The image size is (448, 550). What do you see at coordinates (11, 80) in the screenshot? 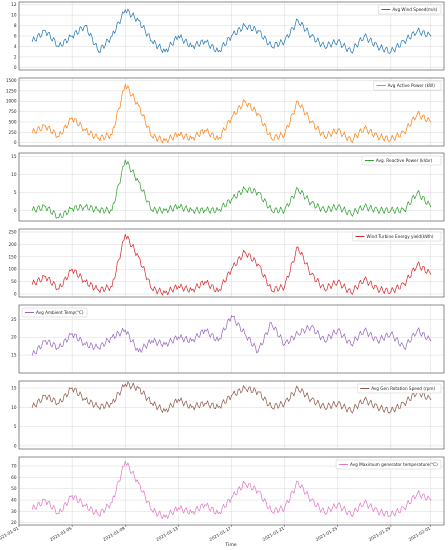
I see `y-tick-label: 1500` at bounding box center [11, 80].